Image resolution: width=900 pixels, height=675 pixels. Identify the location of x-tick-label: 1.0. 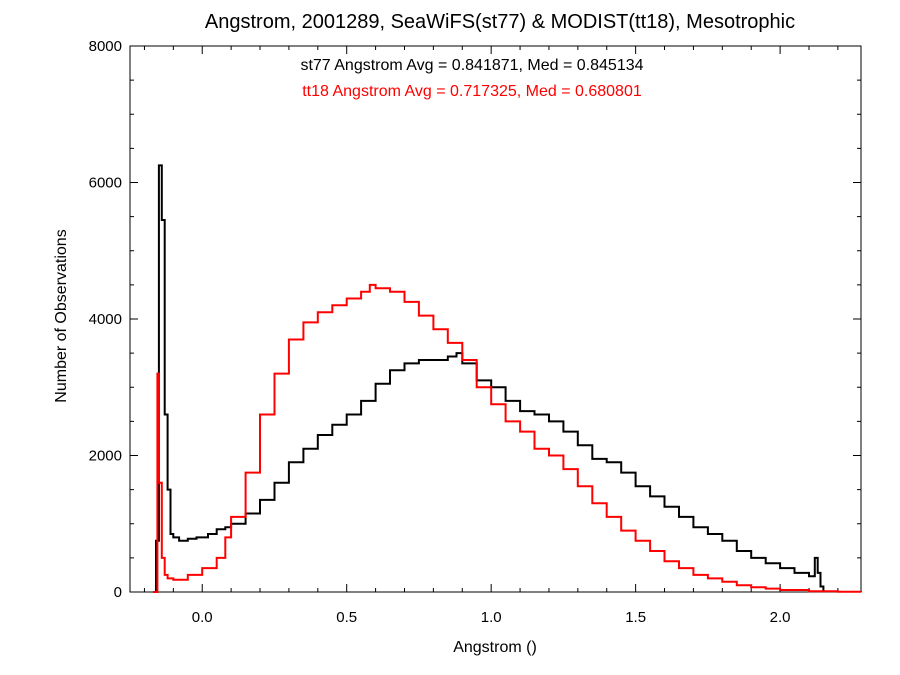
(491, 617).